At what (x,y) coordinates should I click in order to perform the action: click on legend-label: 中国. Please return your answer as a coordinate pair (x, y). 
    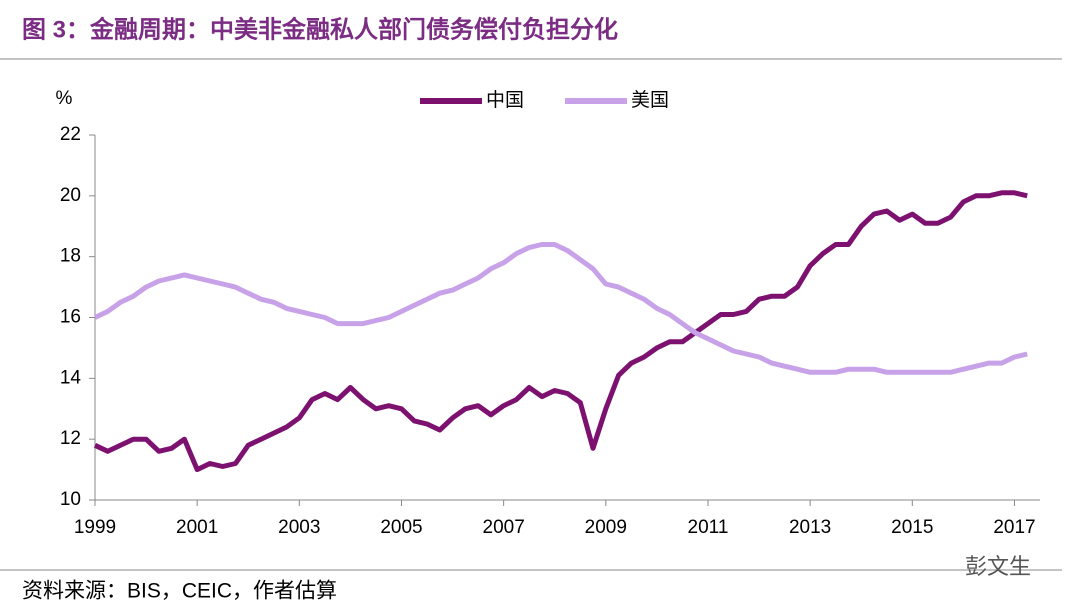
    Looking at the image, I should click on (505, 100).